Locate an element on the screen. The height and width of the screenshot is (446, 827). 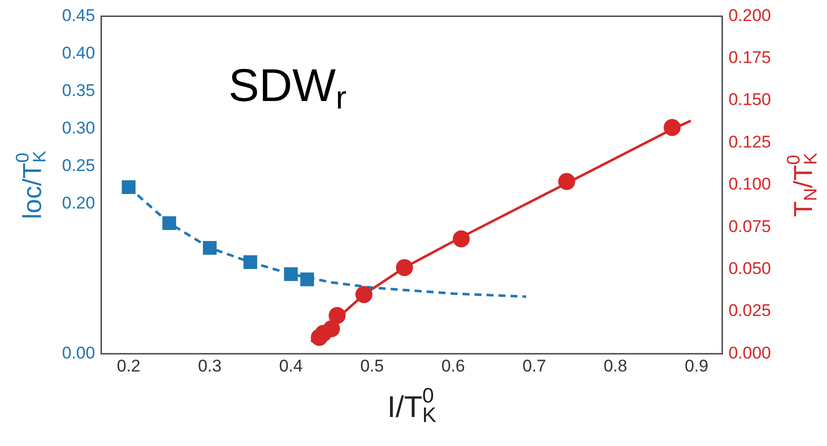
y2-tick-label: 0.075 is located at coordinates (750, 226).